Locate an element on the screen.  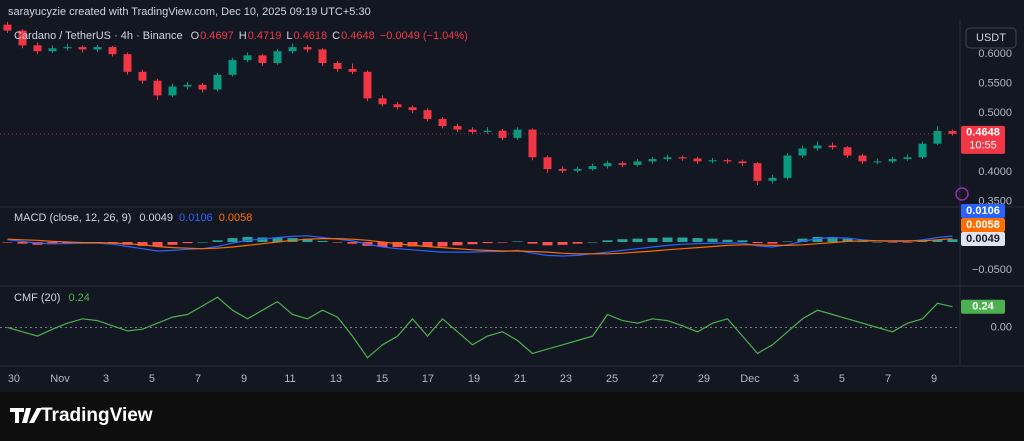
cmf-line is located at coordinates (480, 327).